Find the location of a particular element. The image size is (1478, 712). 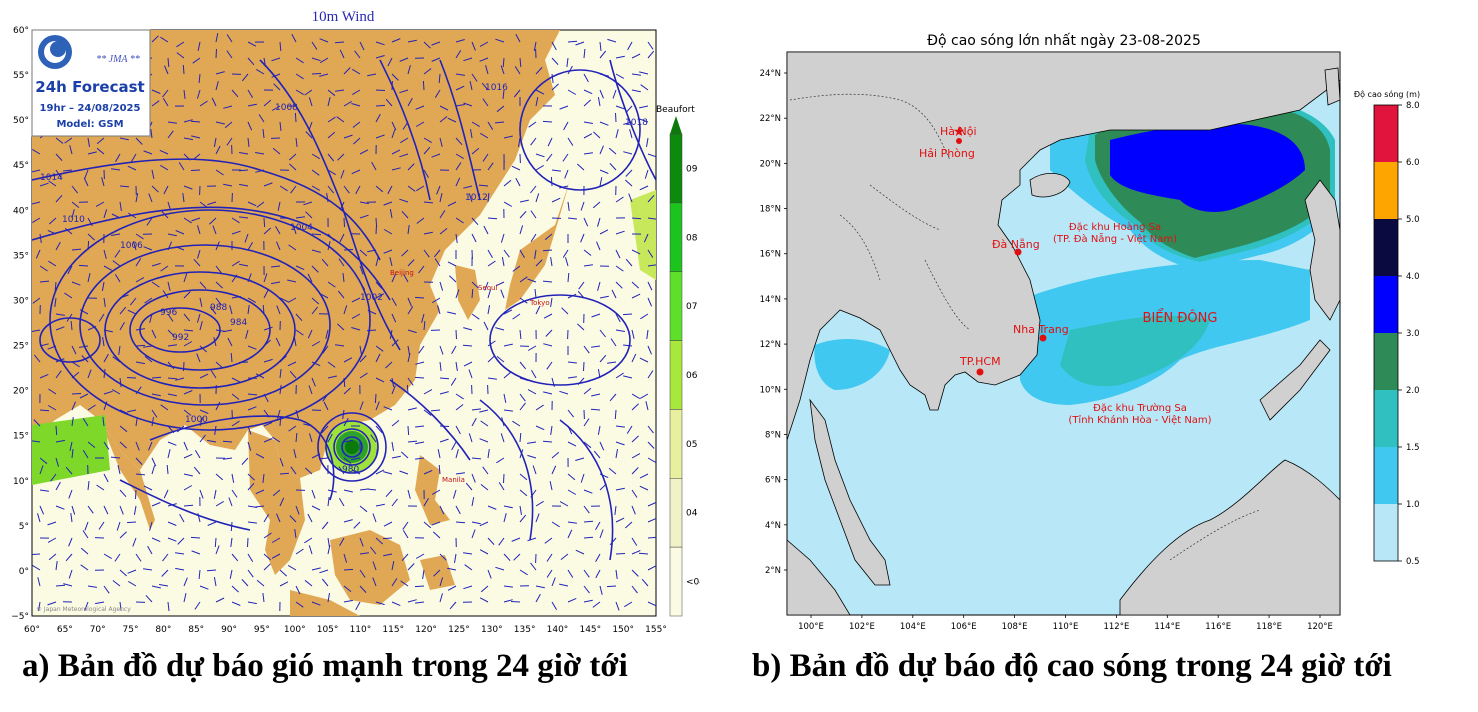

beaufort-swatch is located at coordinates (676, 444).